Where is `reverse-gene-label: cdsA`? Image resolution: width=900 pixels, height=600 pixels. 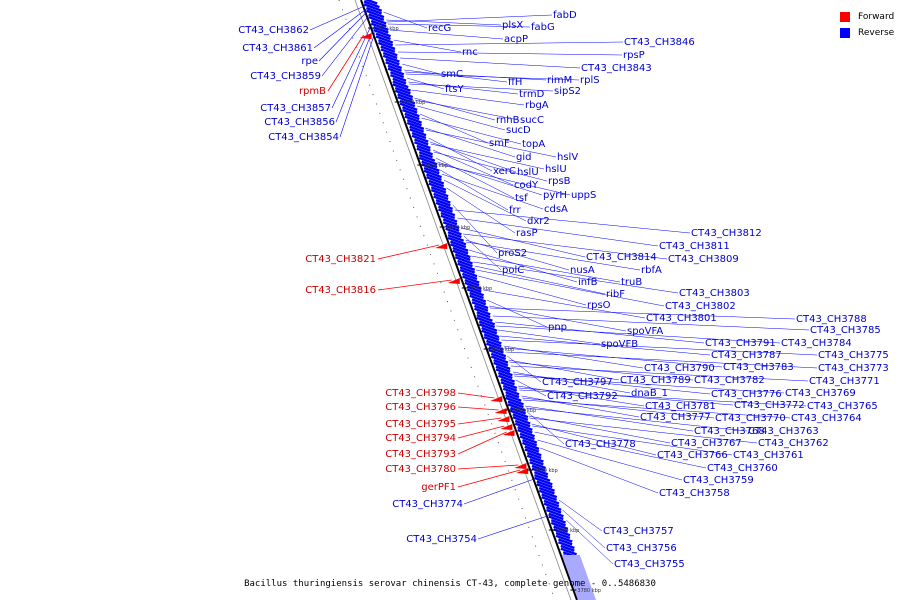 reverse-gene-label: cdsA is located at coordinates (556, 209).